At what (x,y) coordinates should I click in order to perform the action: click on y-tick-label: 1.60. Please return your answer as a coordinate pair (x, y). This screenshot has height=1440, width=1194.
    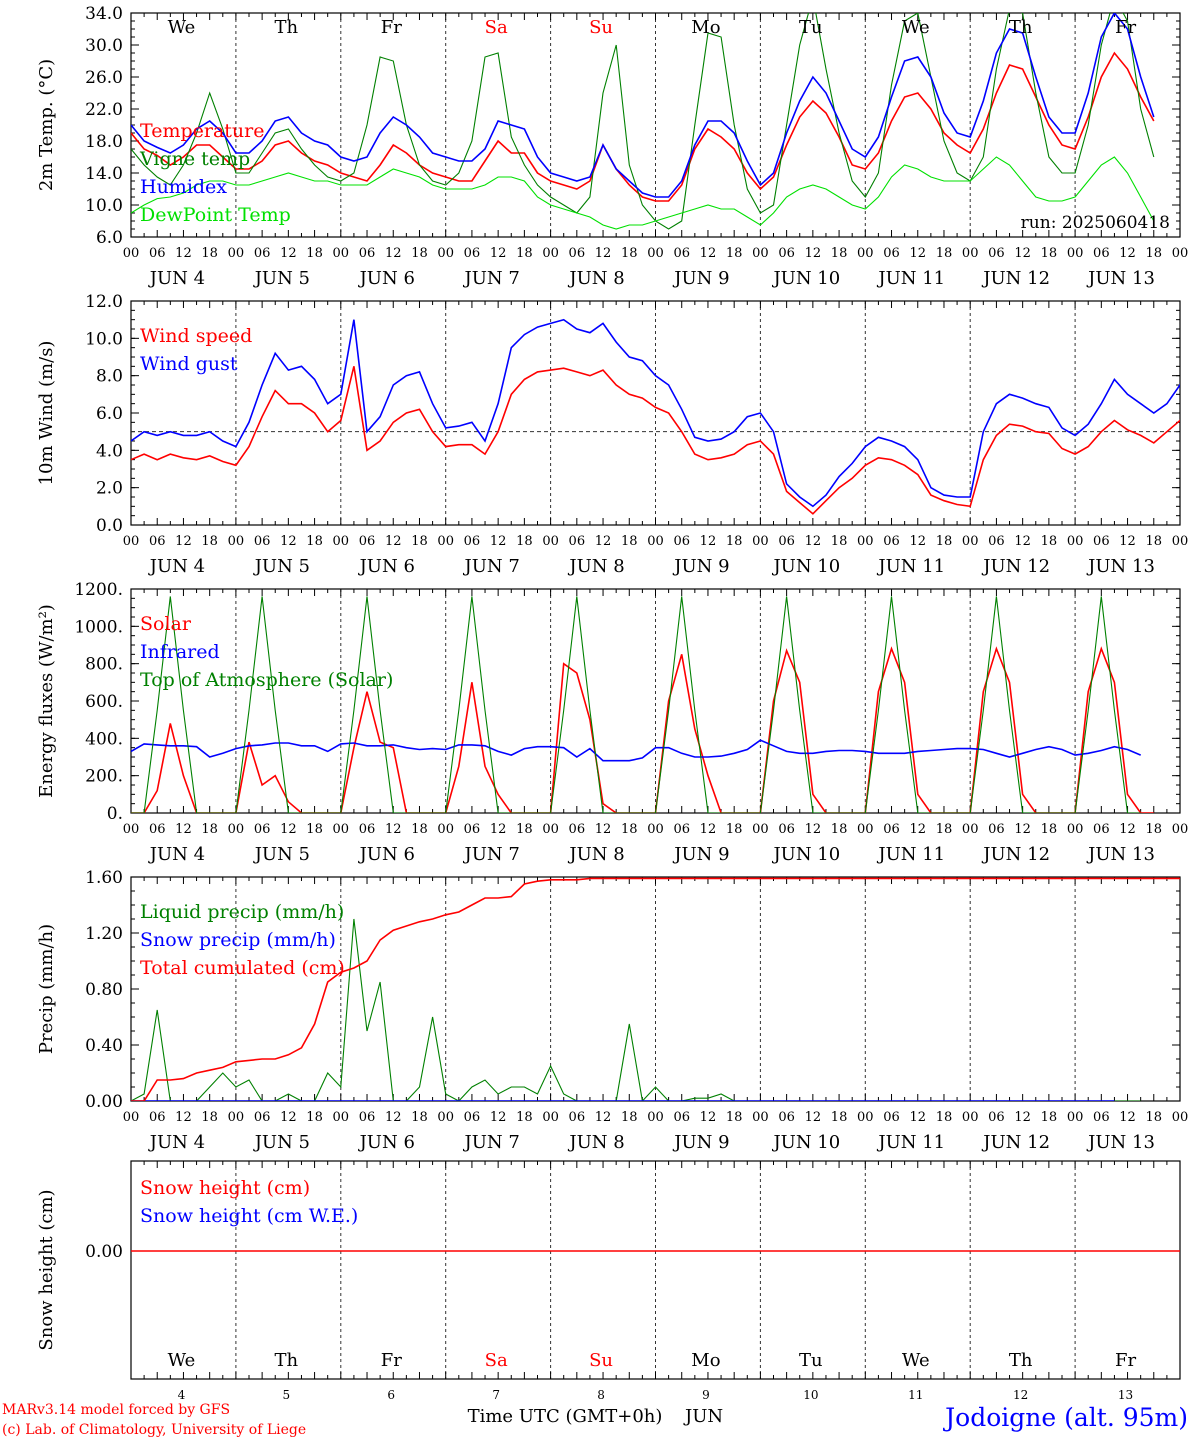
    Looking at the image, I should click on (104, 878).